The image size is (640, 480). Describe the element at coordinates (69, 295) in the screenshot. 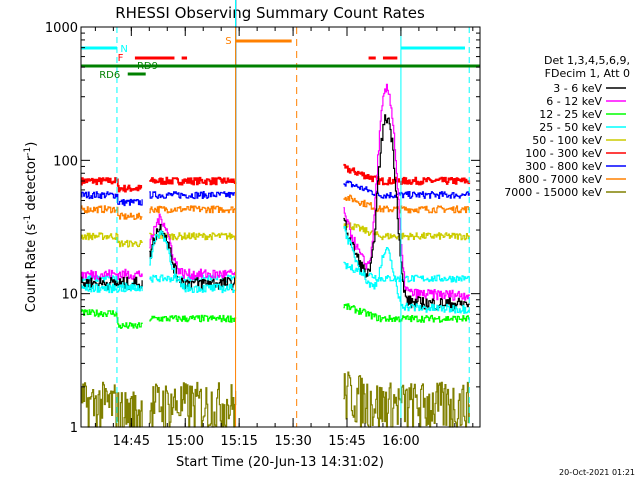

I see `y-tick-label: 10` at that location.